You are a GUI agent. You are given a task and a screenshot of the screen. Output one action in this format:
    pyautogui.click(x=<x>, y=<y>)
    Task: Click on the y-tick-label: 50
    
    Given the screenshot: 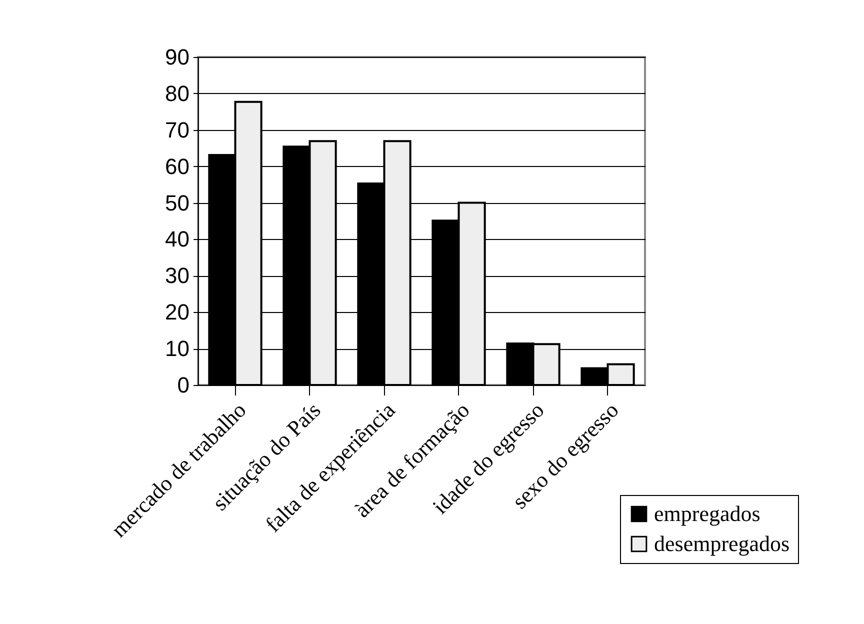 What is the action you would take?
    pyautogui.click(x=177, y=203)
    